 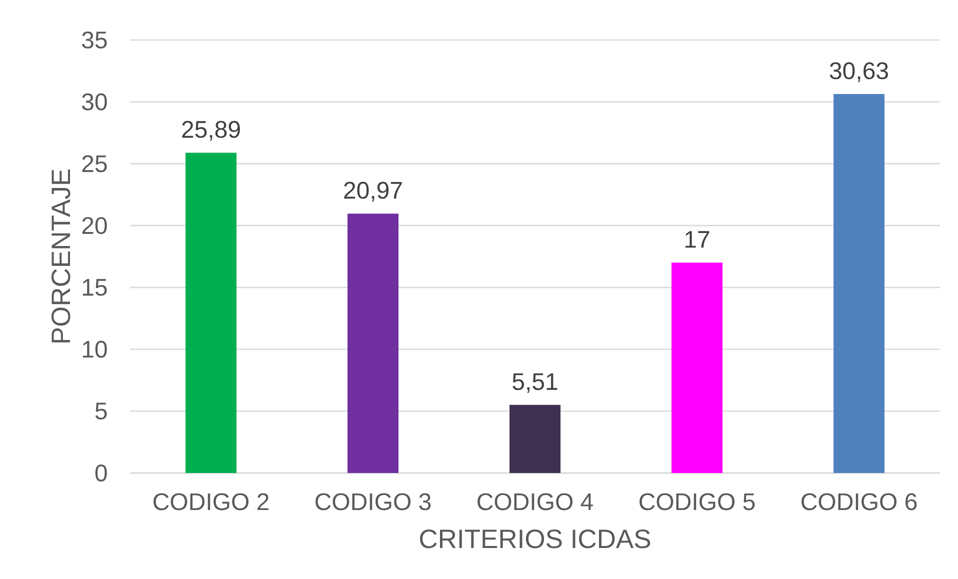 What do you see at coordinates (535, 383) in the screenshot?
I see `data-label: 5,51` at bounding box center [535, 383].